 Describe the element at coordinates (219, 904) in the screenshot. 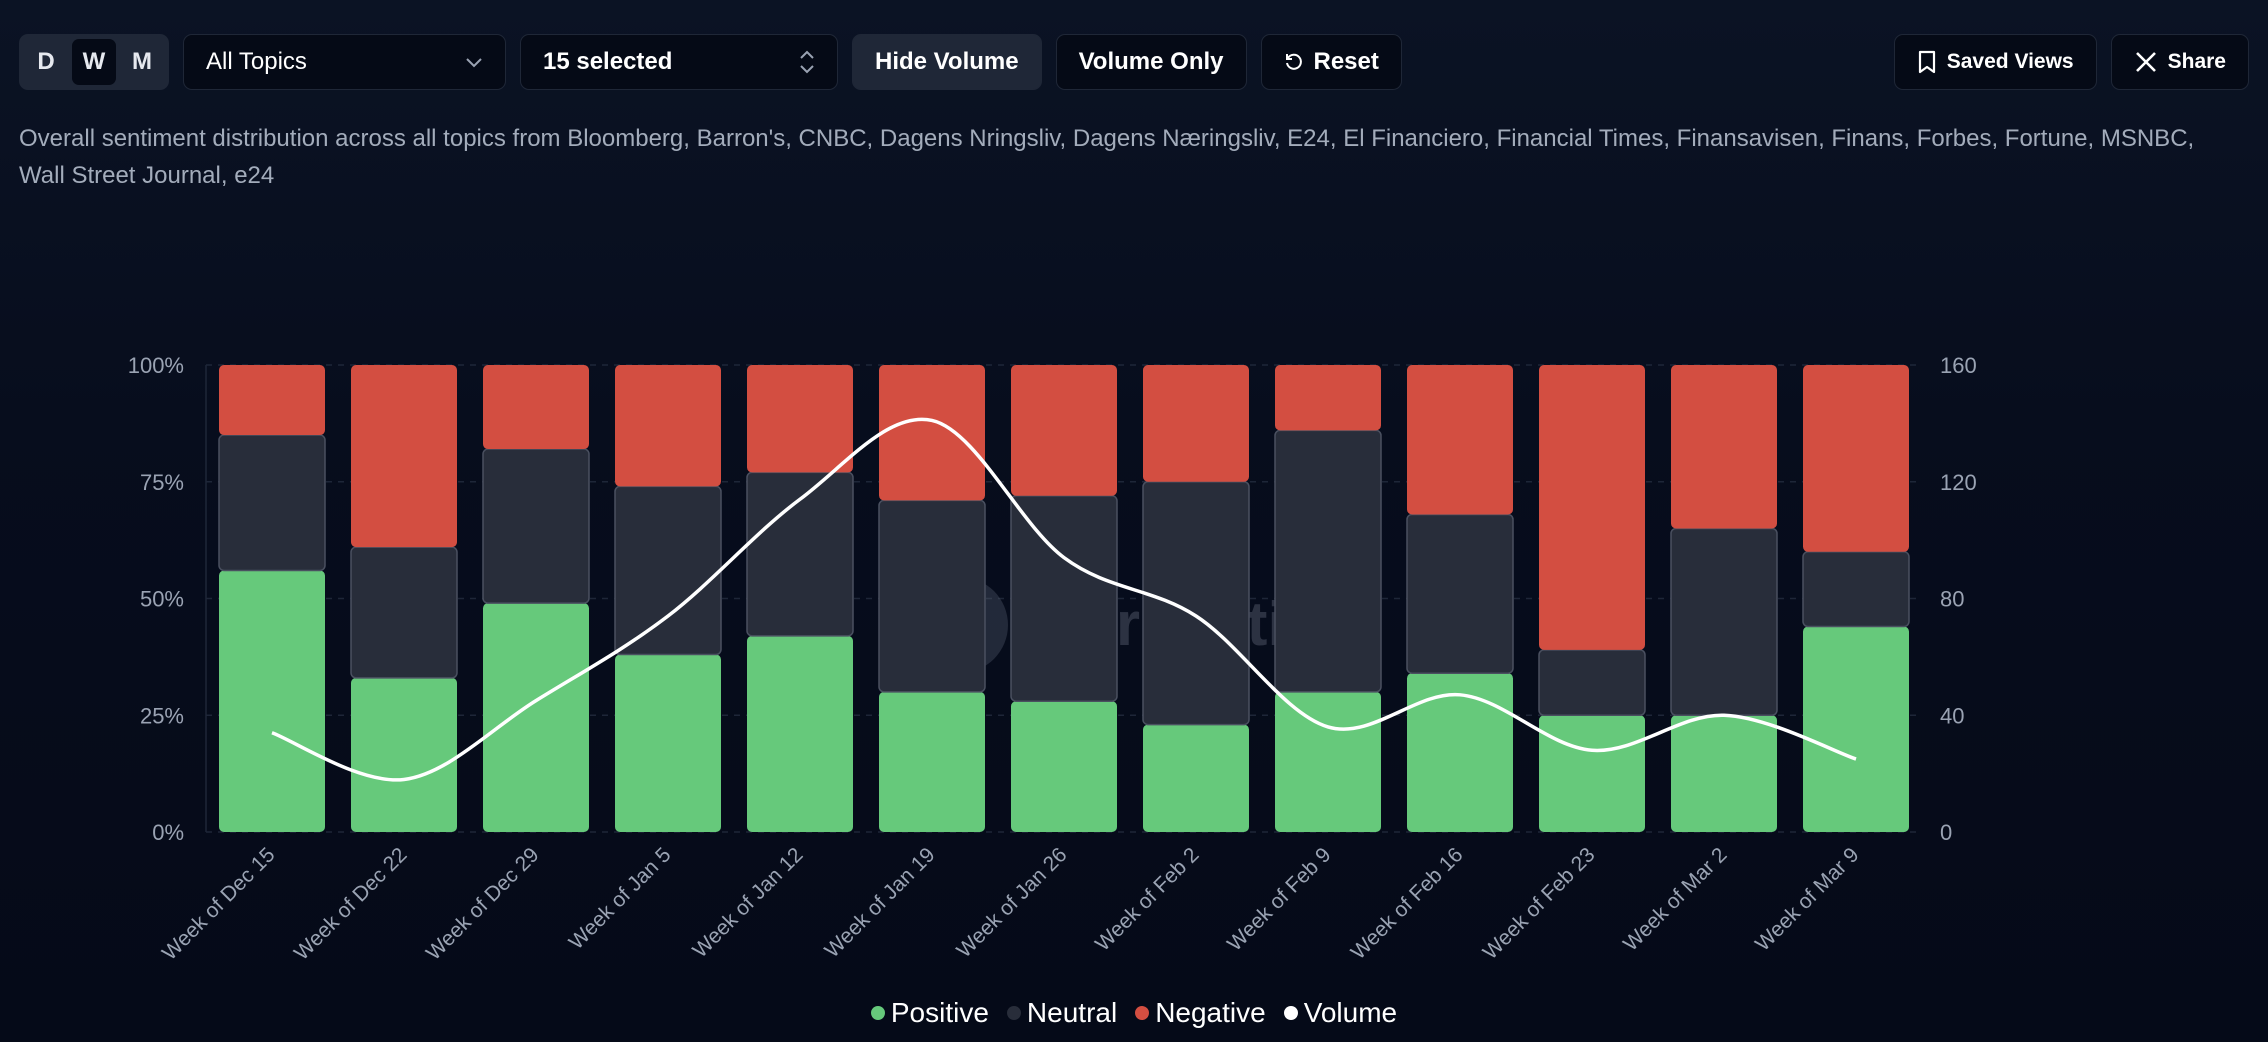

I see `x-tick-label: Week of Dec 15` at that location.